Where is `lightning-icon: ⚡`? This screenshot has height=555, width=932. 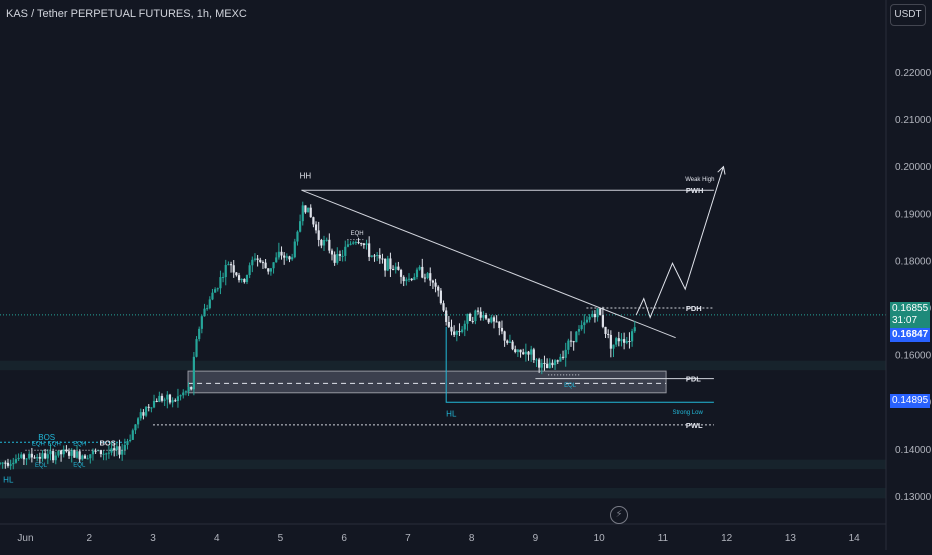
lightning-icon: ⚡ is located at coordinates (619, 515).